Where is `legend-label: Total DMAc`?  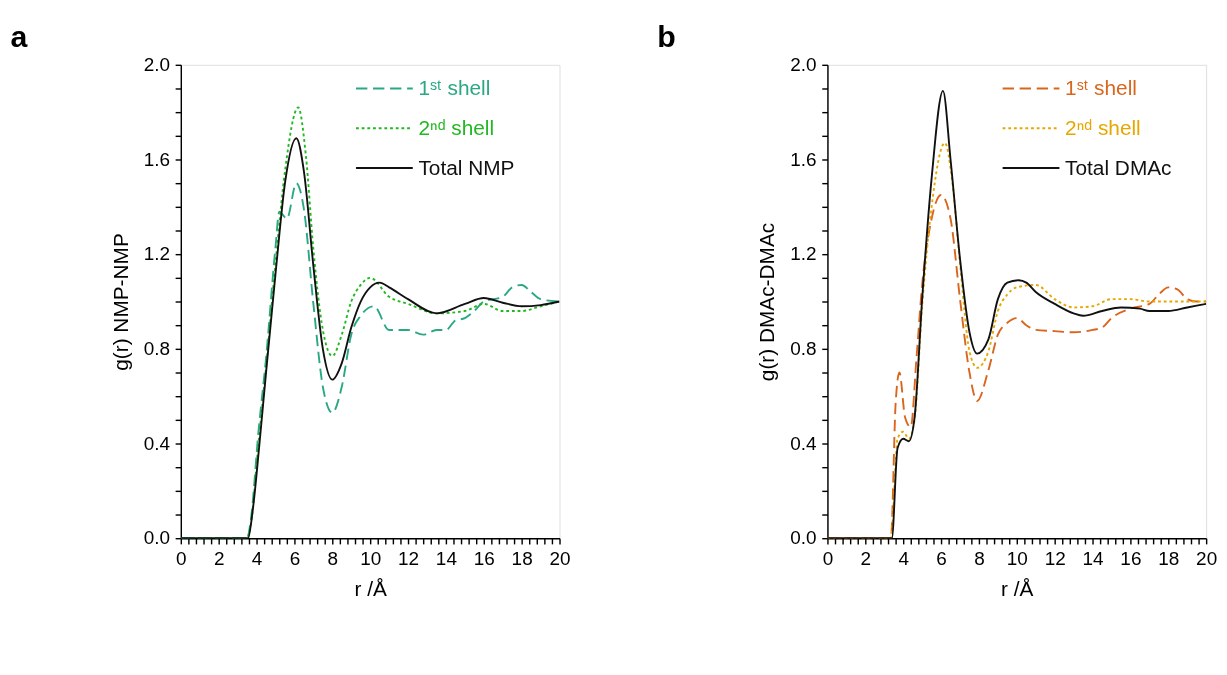 legend-label: Total DMAc is located at coordinates (1118, 167).